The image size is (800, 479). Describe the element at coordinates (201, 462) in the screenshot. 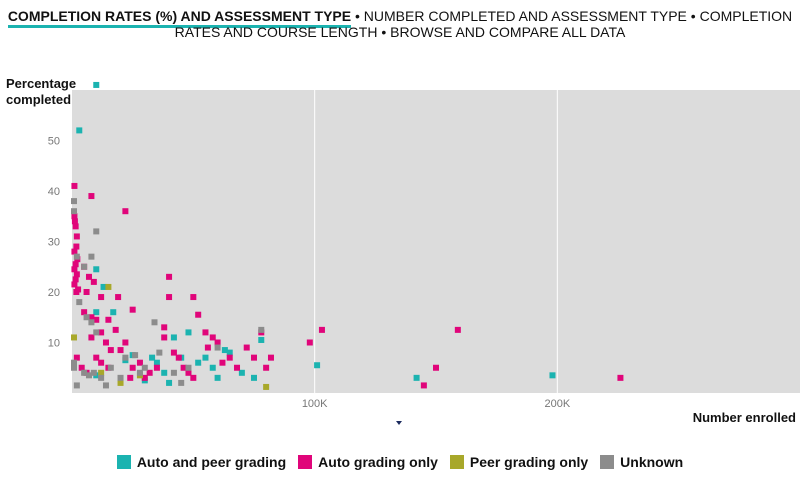

I see `legend-item: Auto and peer grading` at that location.